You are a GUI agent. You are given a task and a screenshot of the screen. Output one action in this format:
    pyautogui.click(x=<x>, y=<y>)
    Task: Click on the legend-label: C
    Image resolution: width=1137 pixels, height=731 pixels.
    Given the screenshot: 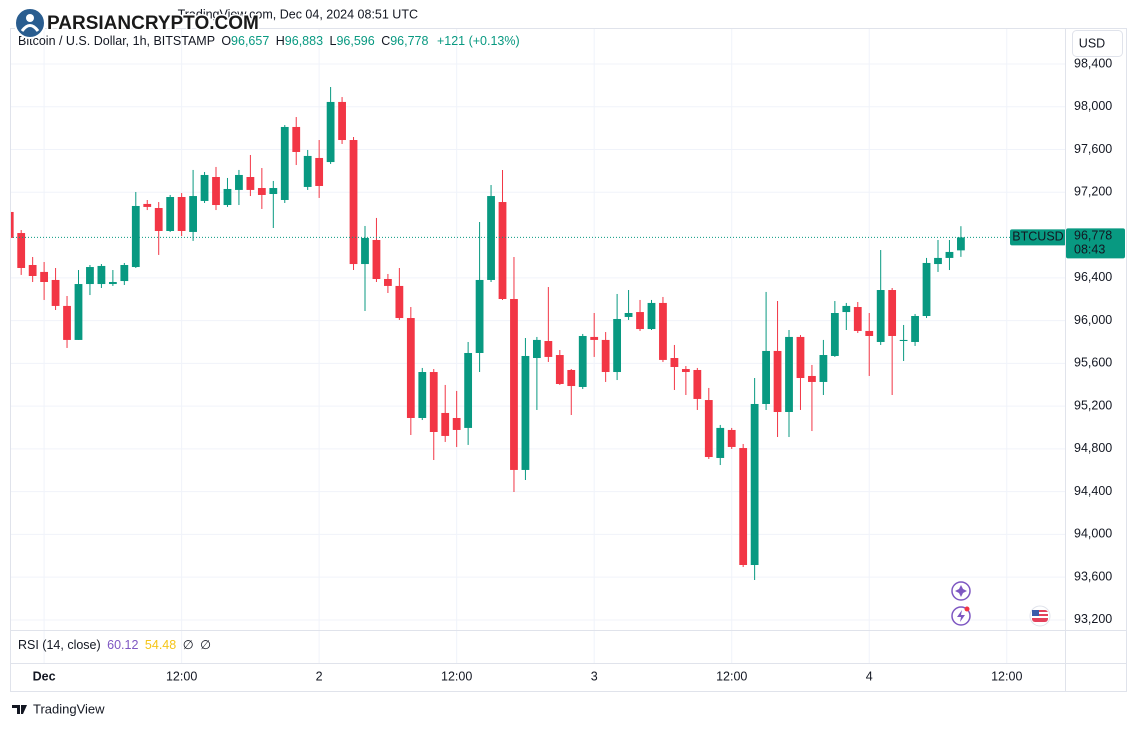 What is the action you would take?
    pyautogui.click(x=385, y=41)
    